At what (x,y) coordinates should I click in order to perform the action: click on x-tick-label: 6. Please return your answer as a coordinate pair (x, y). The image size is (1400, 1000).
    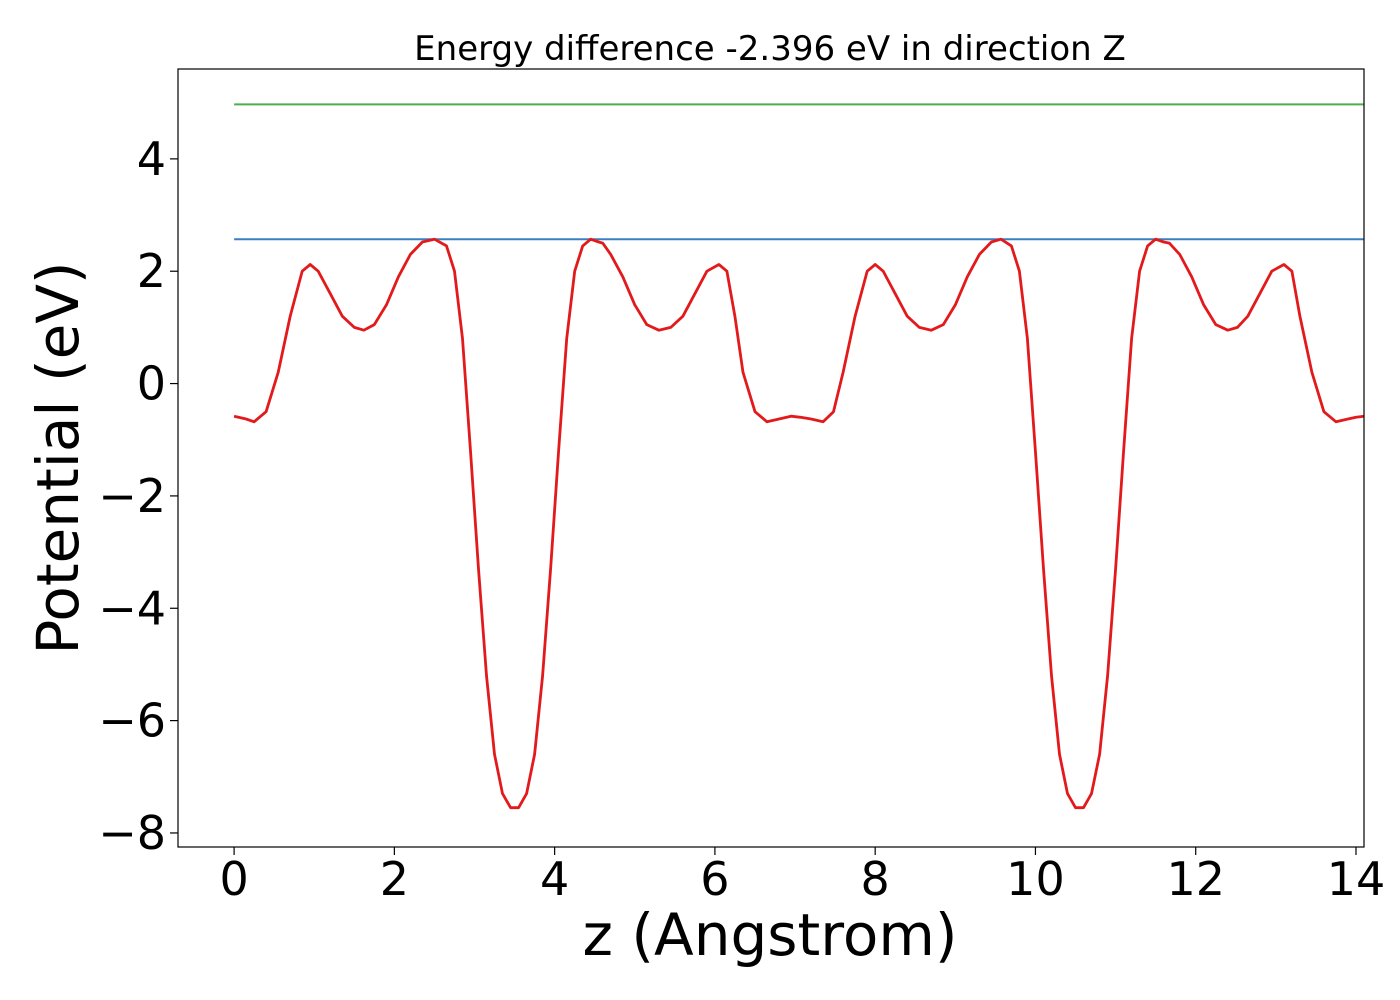
    Looking at the image, I should click on (714, 879).